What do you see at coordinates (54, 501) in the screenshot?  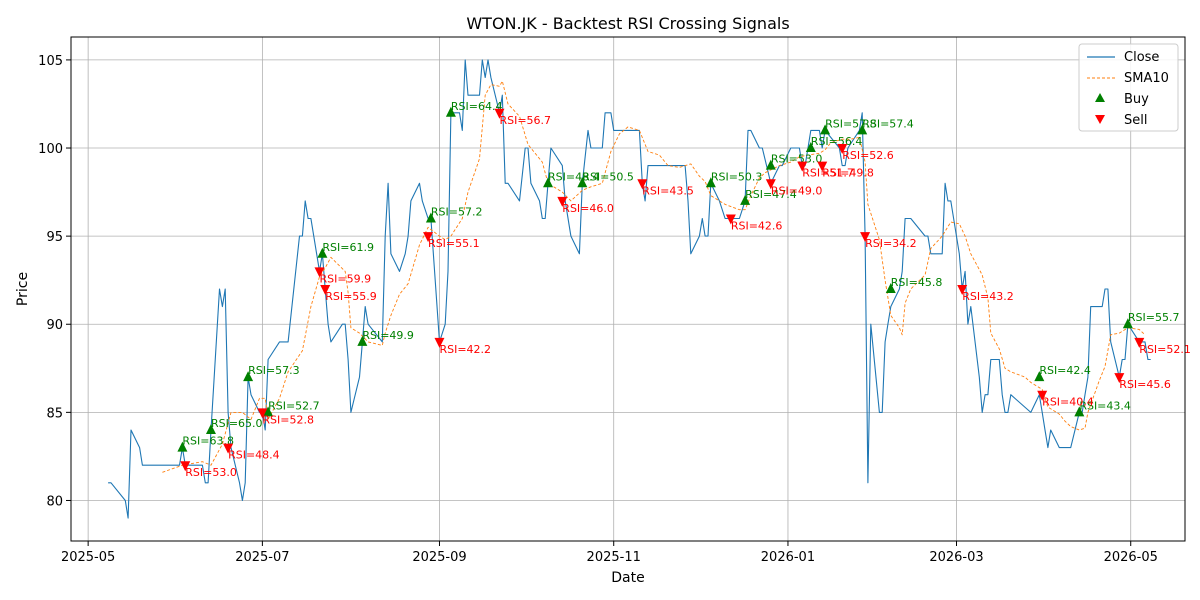 I see `y-tick-label: 80` at bounding box center [54, 501].